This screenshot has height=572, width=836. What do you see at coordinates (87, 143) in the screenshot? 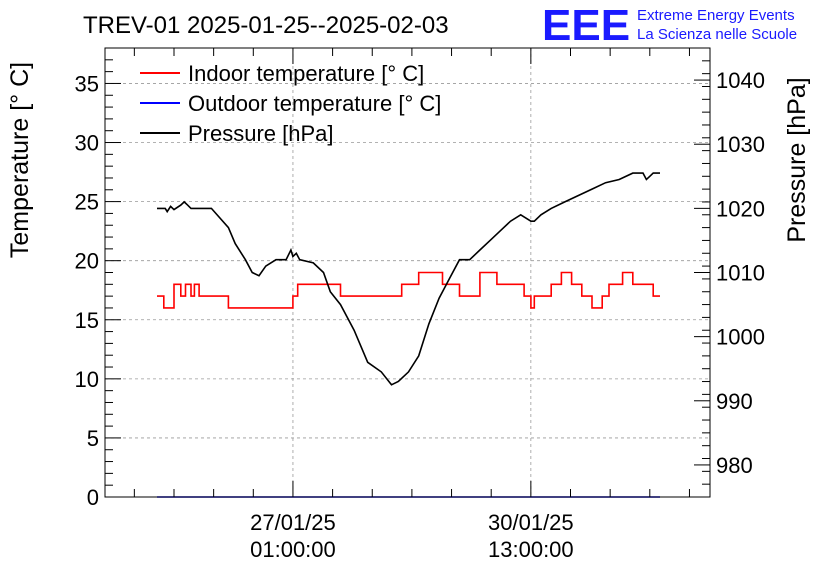
I see `y-tick-label: 30` at bounding box center [87, 143].